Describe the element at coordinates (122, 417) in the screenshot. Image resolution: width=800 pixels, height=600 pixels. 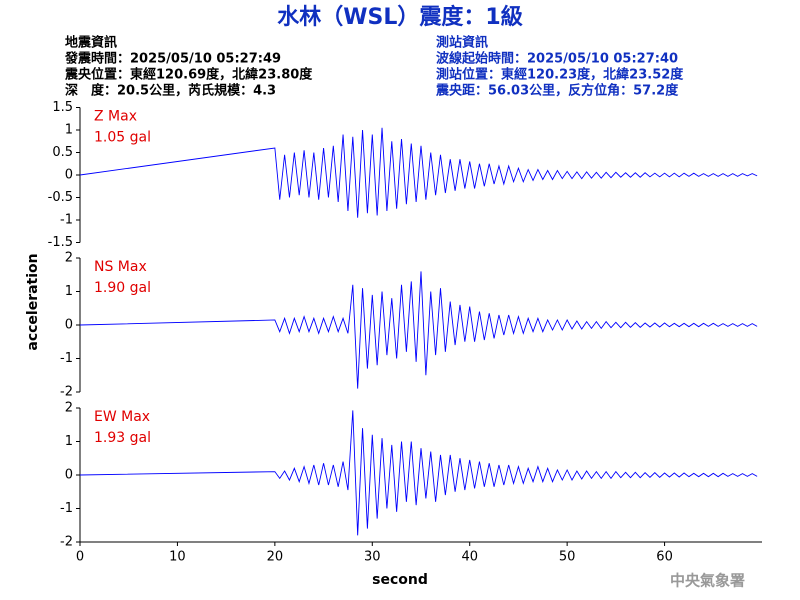
I see `annotation: EW Max` at that location.